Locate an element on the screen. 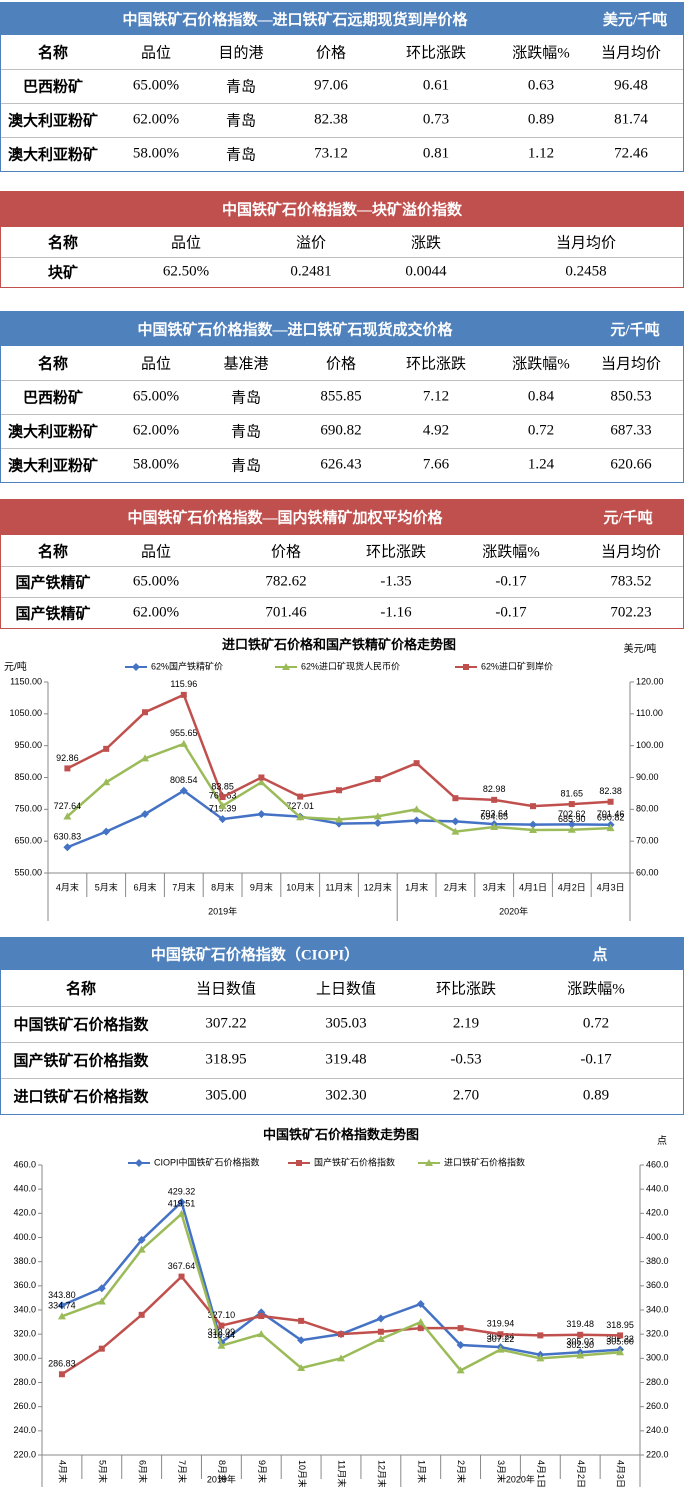  table-title: 中国铁矿石价格指数—进口铁矿石远期现货到岸价格 is located at coordinates (295, 20).